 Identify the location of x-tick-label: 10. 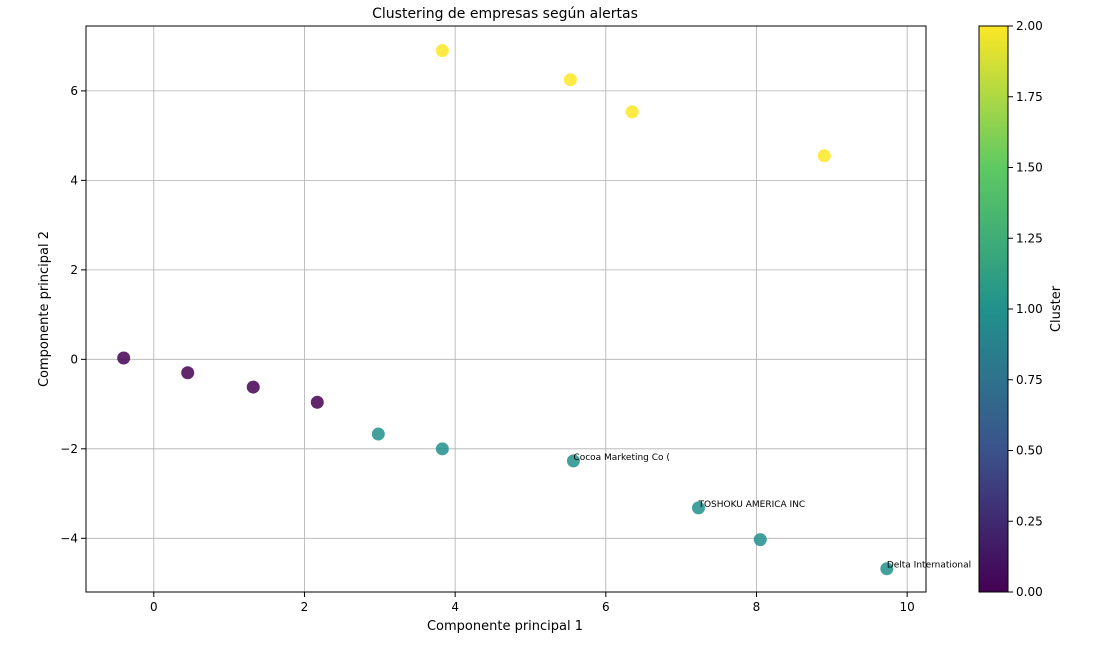
(907, 607).